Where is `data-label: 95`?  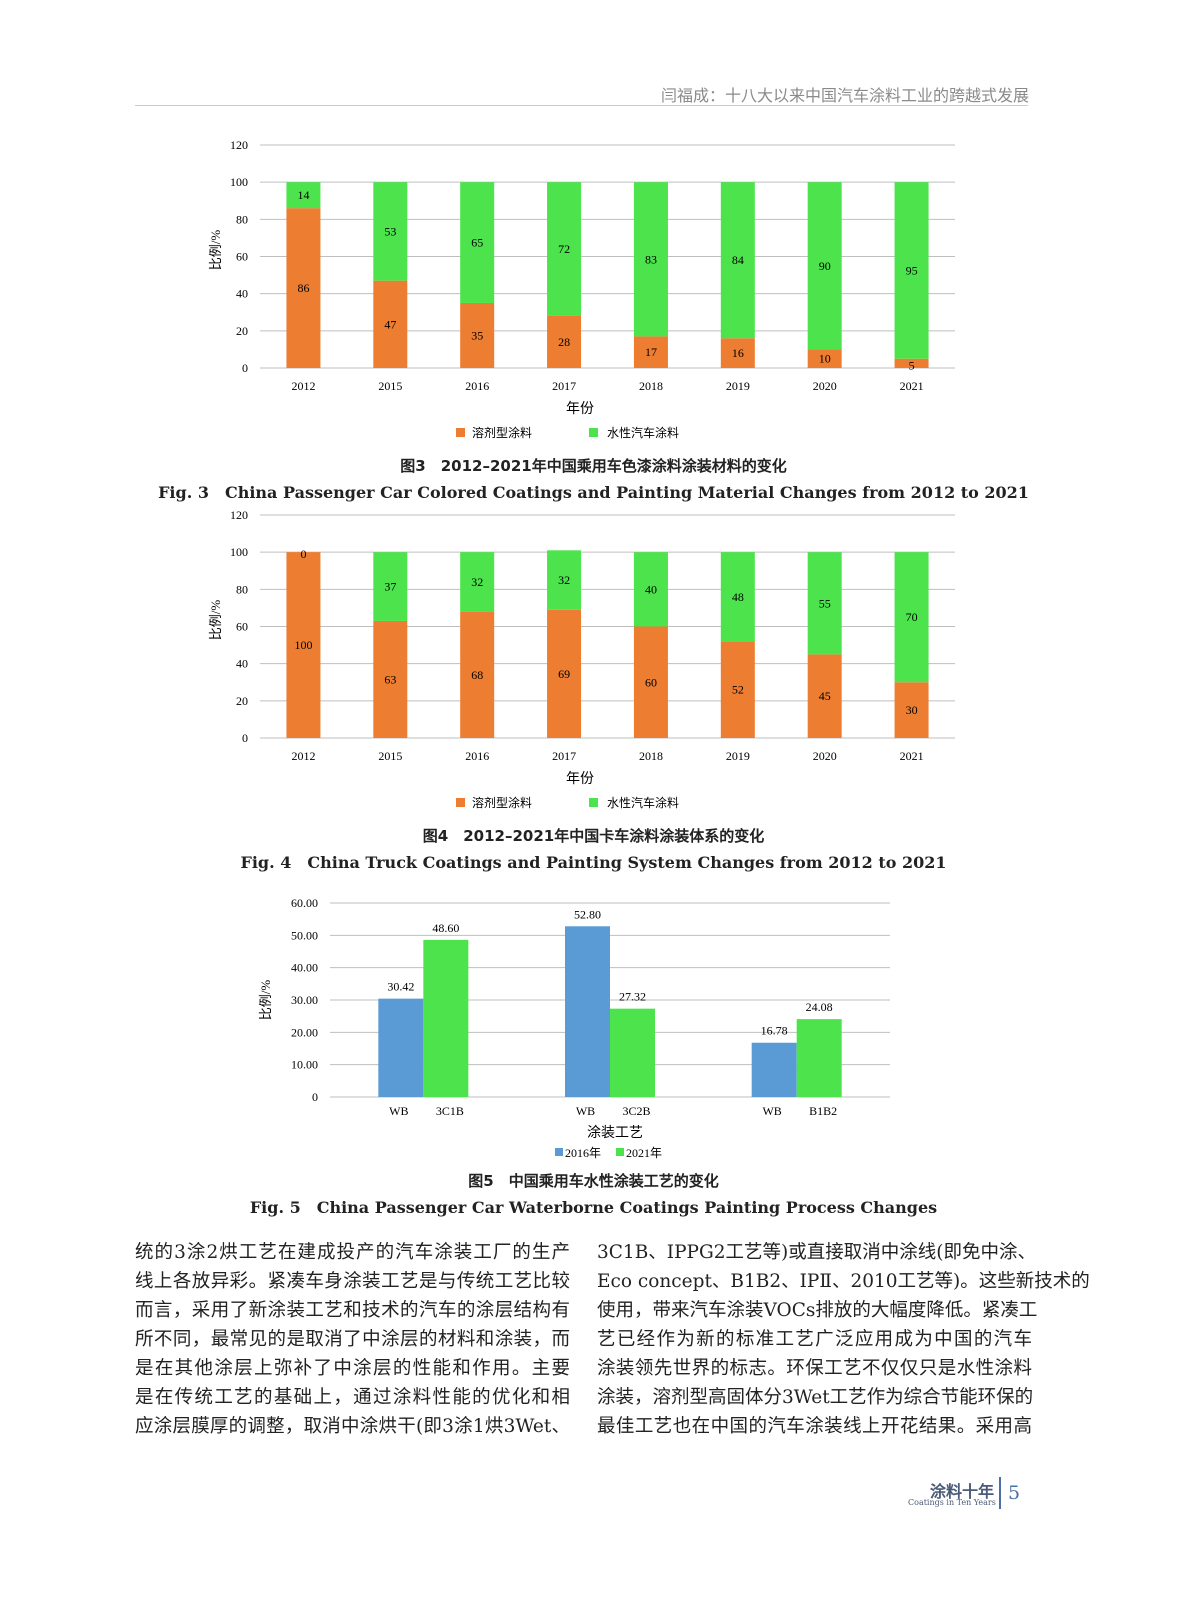
data-label: 95 is located at coordinates (912, 270).